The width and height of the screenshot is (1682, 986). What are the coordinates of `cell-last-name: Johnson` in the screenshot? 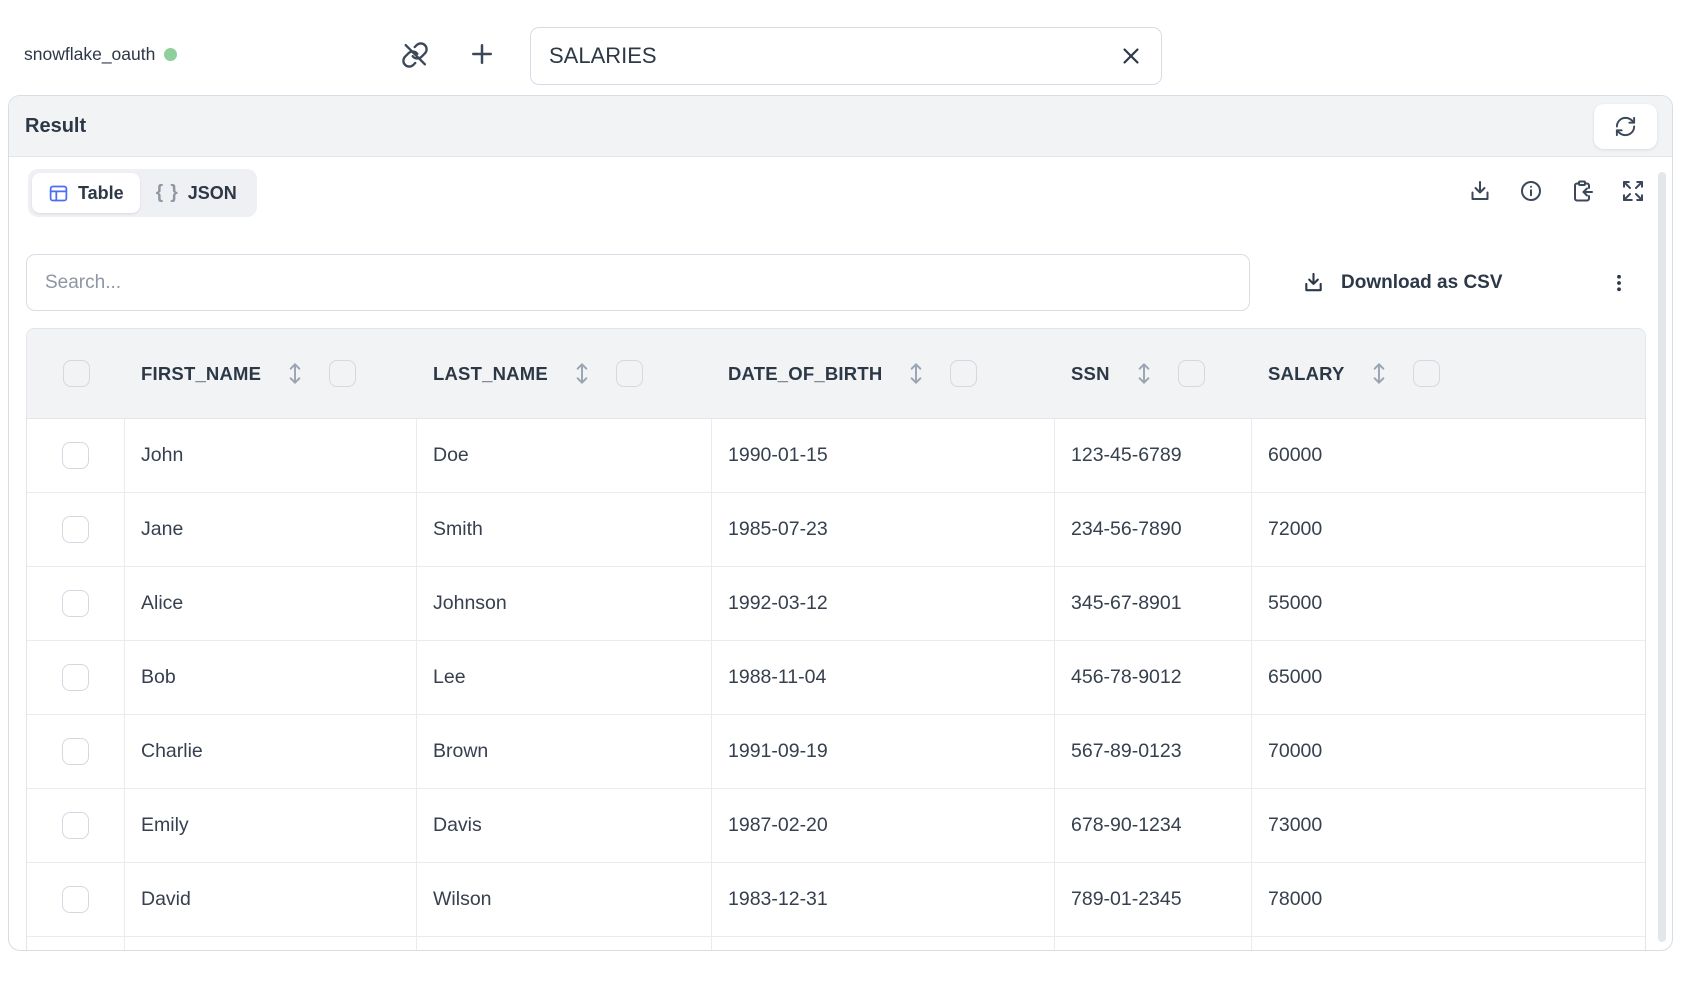 It's located at (564, 603).